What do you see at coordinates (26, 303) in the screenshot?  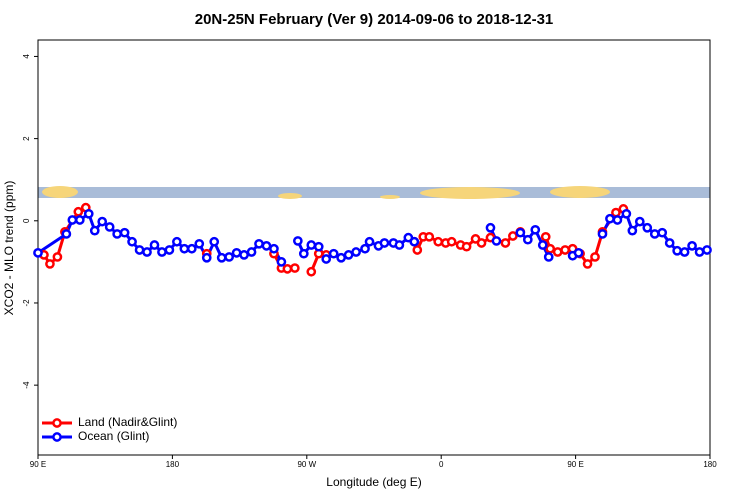 I see `y-tick-label: -2` at bounding box center [26, 303].